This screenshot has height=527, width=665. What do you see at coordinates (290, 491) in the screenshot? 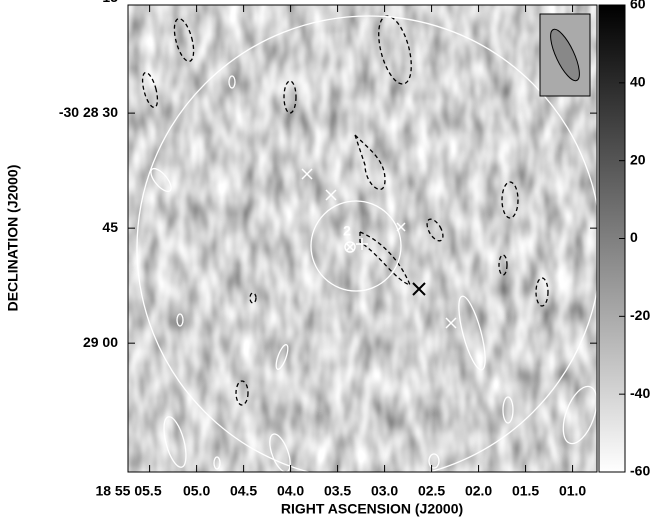
I see `x-tick-label: 04.0` at bounding box center [290, 491].